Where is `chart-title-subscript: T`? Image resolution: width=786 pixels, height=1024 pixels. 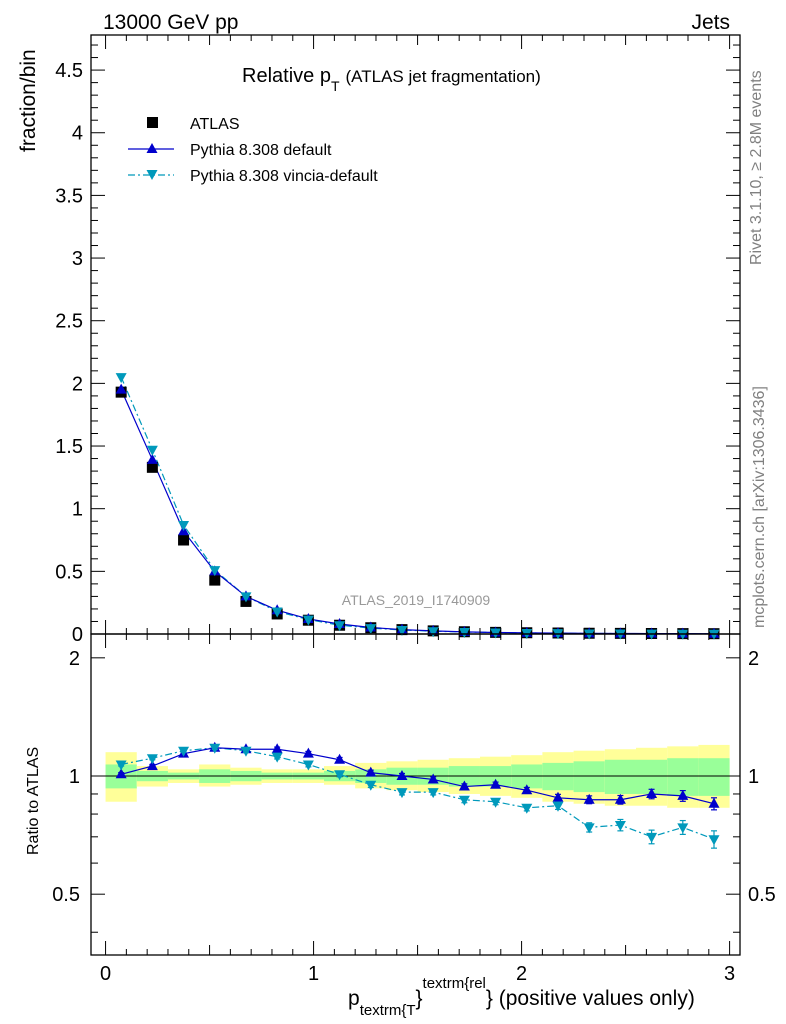 chart-title-subscript: T is located at coordinates (335, 86).